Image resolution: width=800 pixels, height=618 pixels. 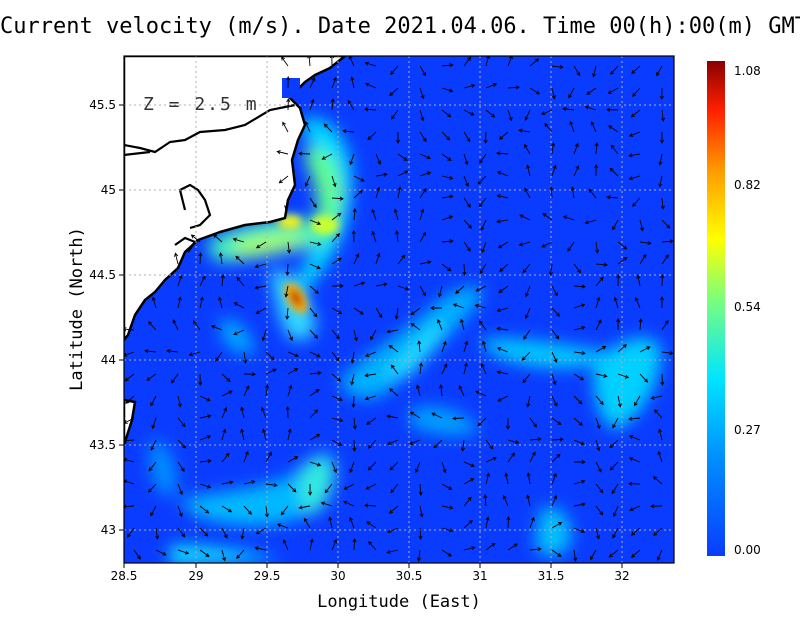 What do you see at coordinates (716, 308) in the screenshot?
I see `colorbar-gradient` at bounding box center [716, 308].